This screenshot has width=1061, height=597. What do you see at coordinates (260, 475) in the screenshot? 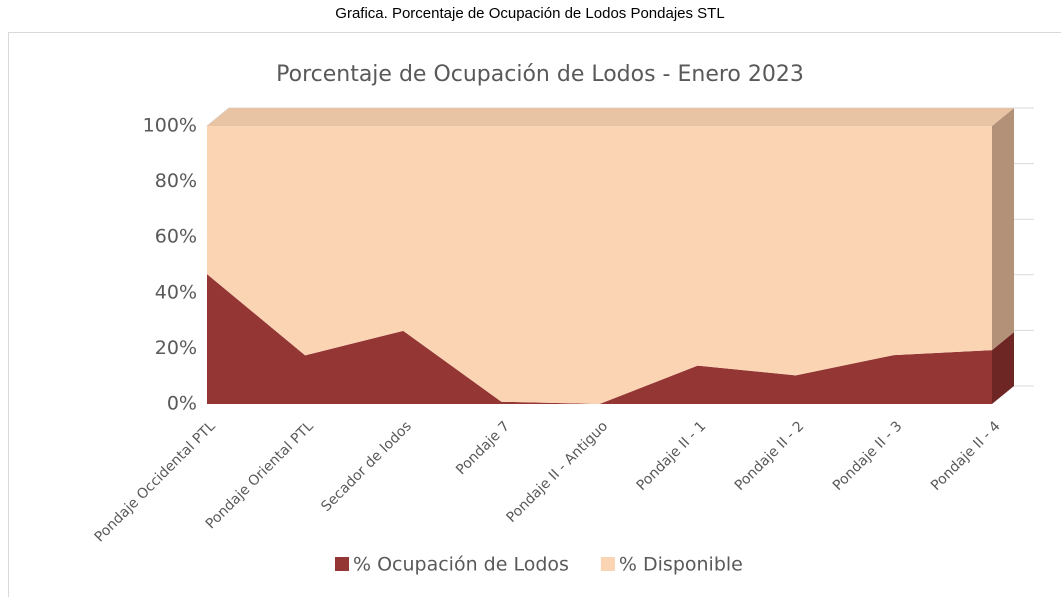
I see `x-tick-label: Pondaje Oriental PTL` at bounding box center [260, 475].